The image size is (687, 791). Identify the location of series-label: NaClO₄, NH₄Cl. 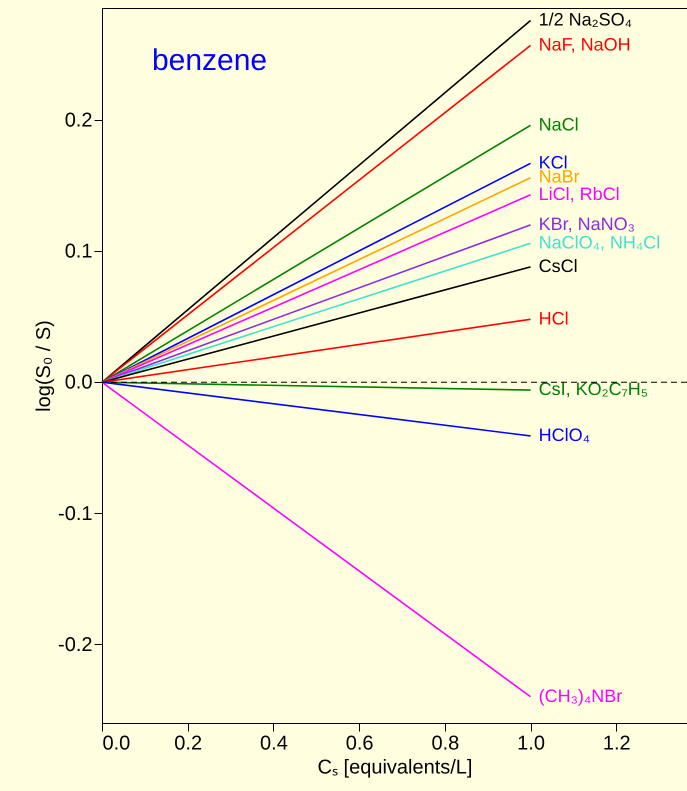
(599, 242).